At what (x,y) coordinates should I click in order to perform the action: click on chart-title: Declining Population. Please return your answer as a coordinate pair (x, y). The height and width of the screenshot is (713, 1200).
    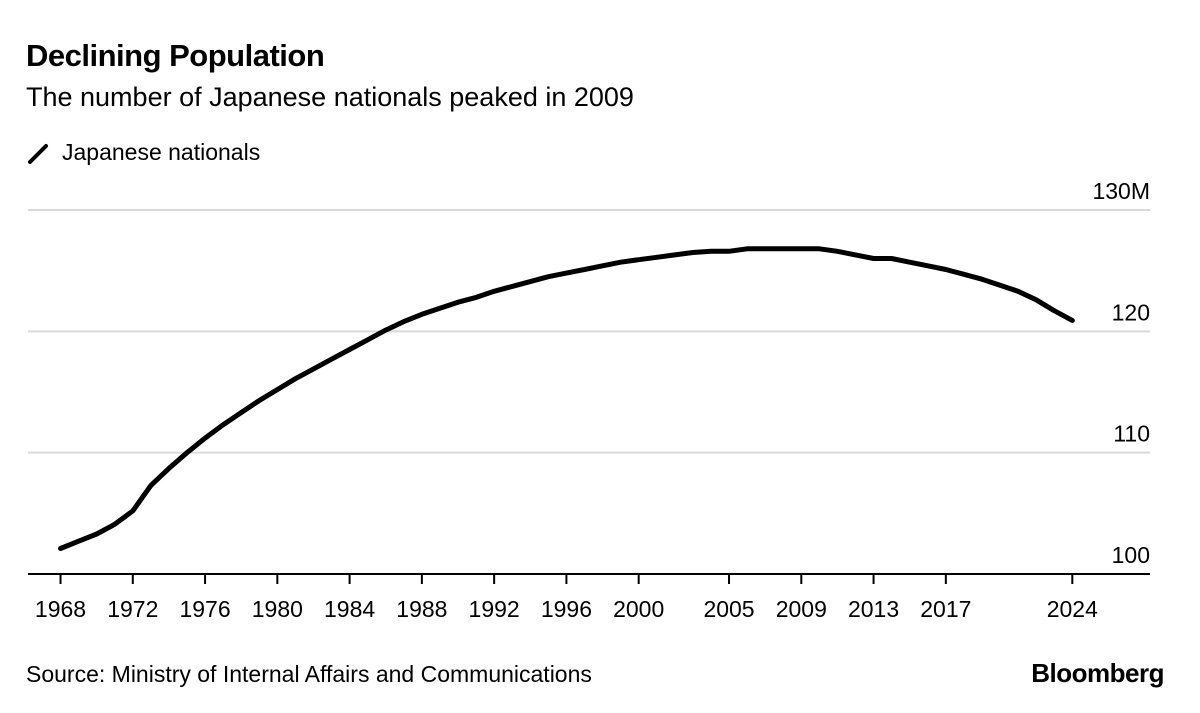
    Looking at the image, I should click on (175, 55).